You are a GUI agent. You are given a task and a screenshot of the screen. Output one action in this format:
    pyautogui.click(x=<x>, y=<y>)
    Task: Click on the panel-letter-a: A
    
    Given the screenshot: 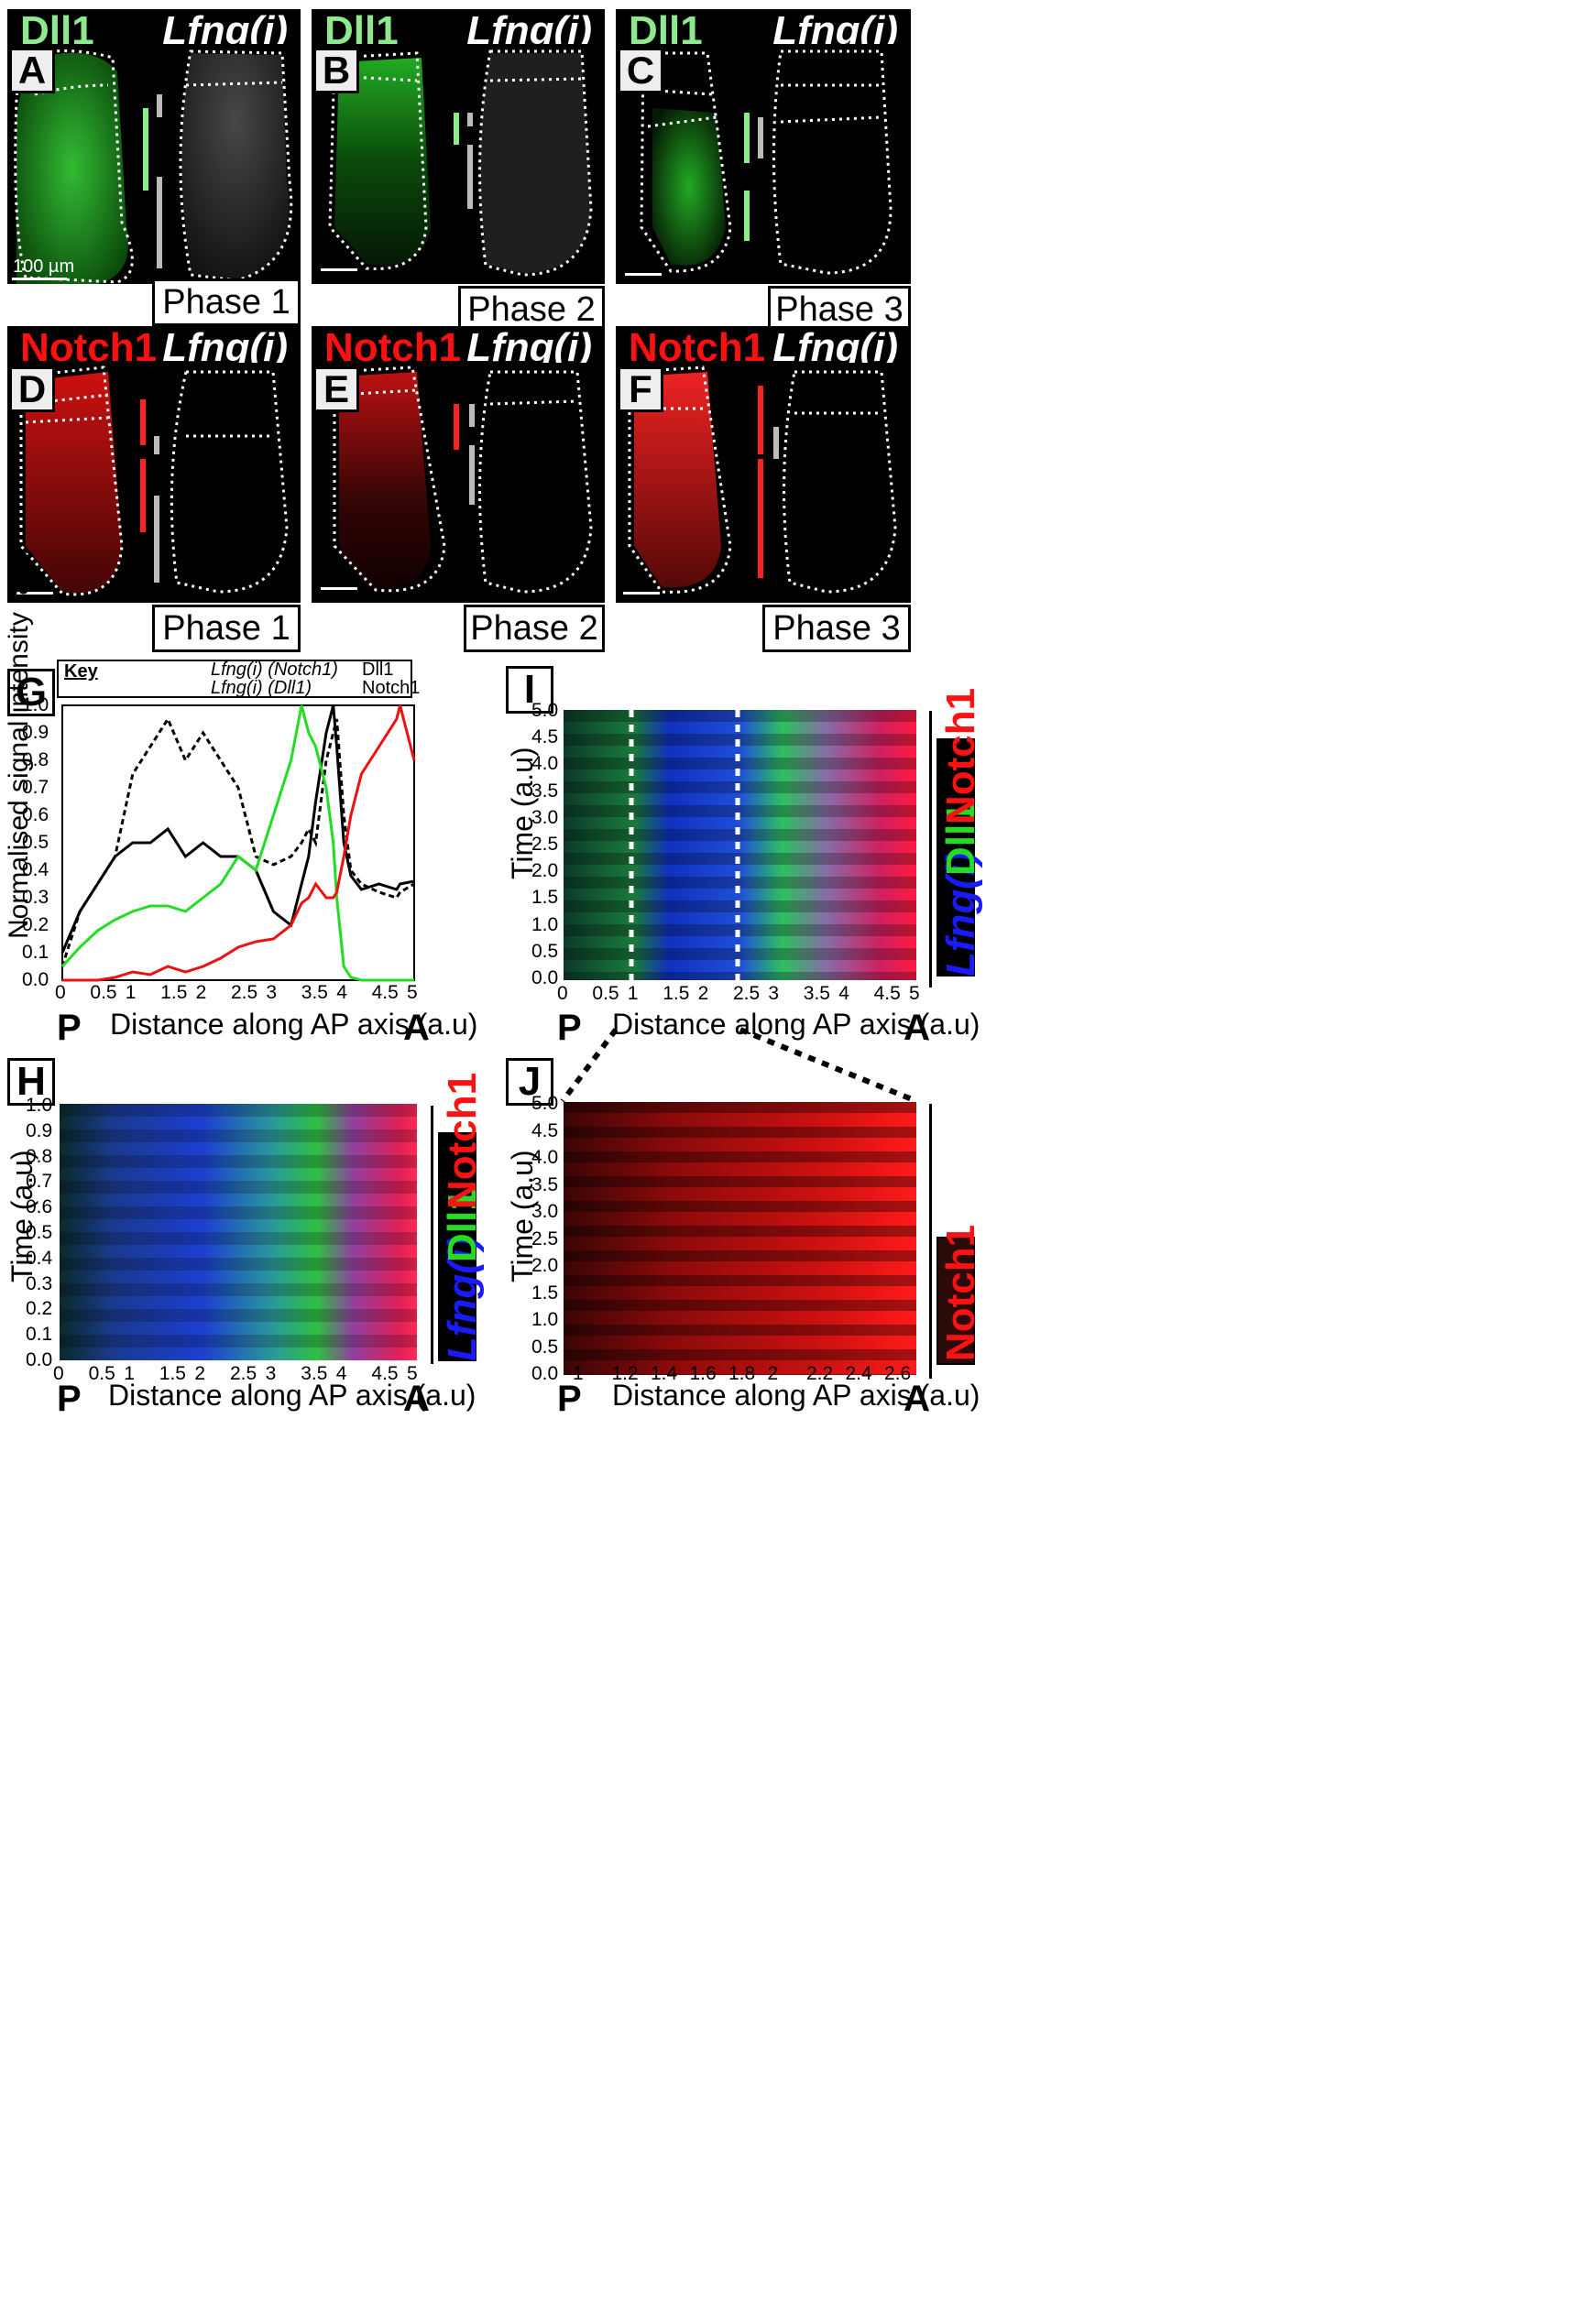 What is the action you would take?
    pyautogui.click(x=32, y=70)
    